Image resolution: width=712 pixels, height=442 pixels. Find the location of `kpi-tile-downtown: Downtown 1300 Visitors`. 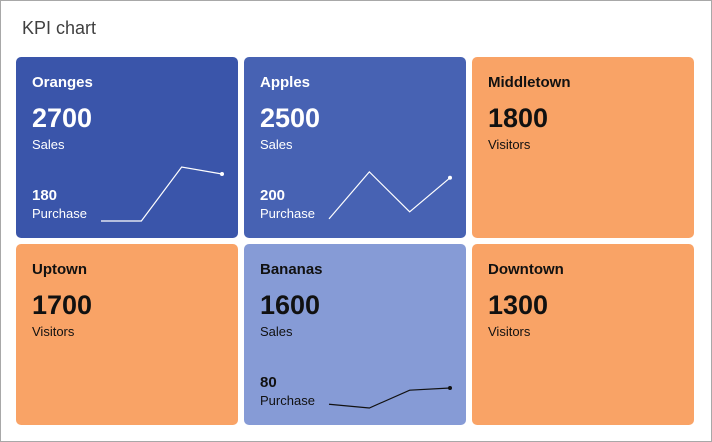

kpi-tile-downtown: Downtown 1300 Visitors is located at coordinates (583, 334).